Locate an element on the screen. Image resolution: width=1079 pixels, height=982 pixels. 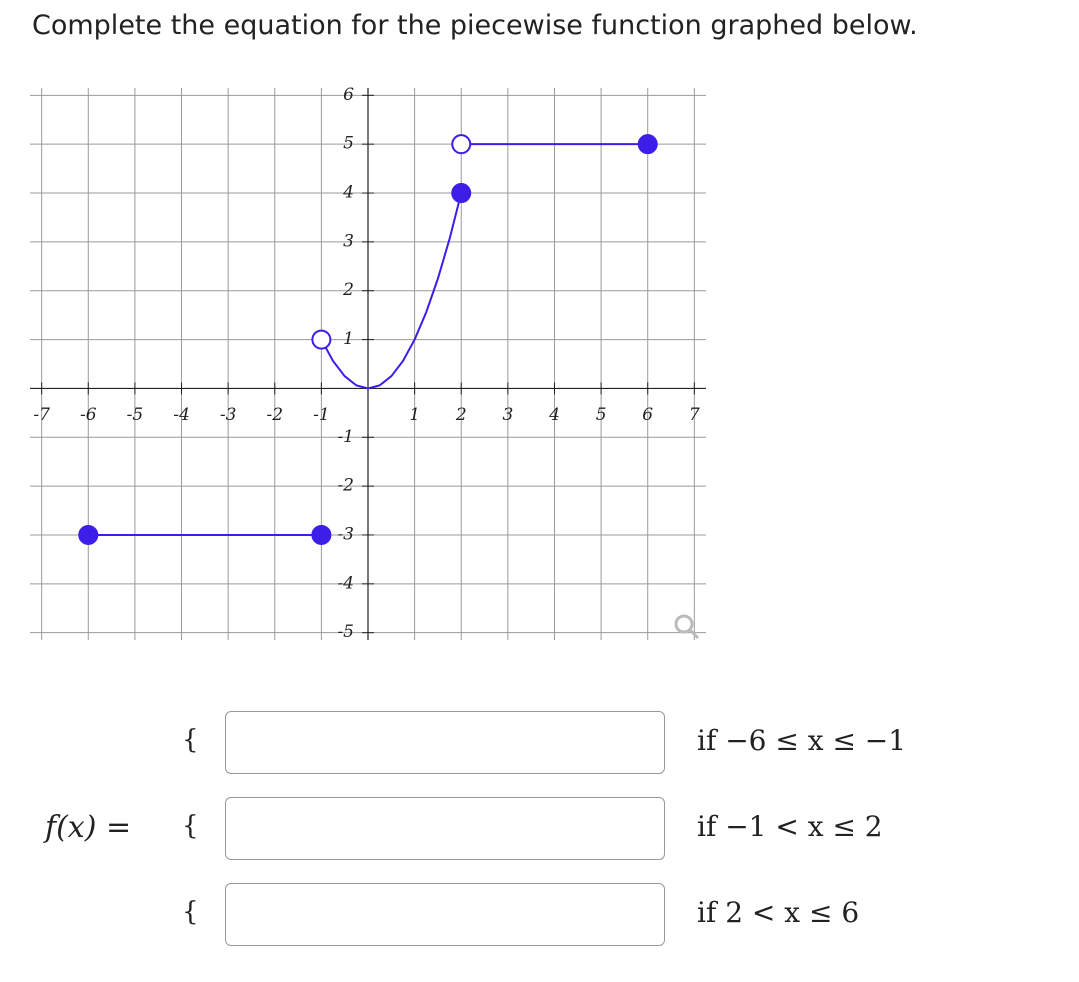
function-piece is located at coordinates (391, 291).